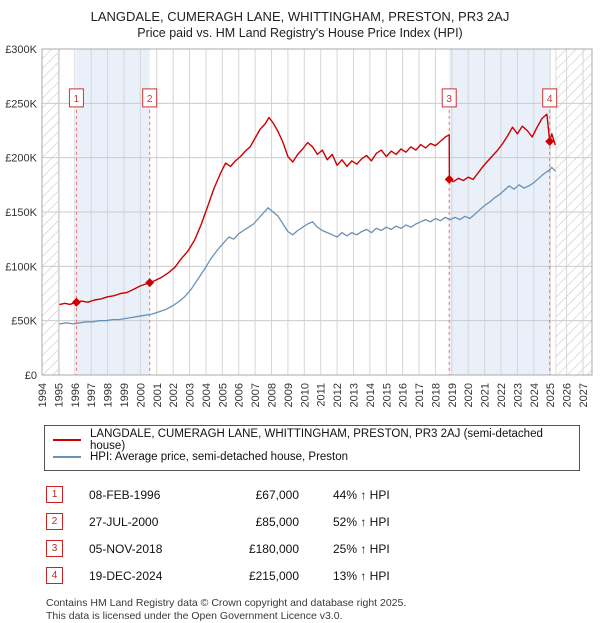 The height and width of the screenshot is (623, 600). What do you see at coordinates (449, 99) in the screenshot?
I see `svg-text: 3` at bounding box center [449, 99].